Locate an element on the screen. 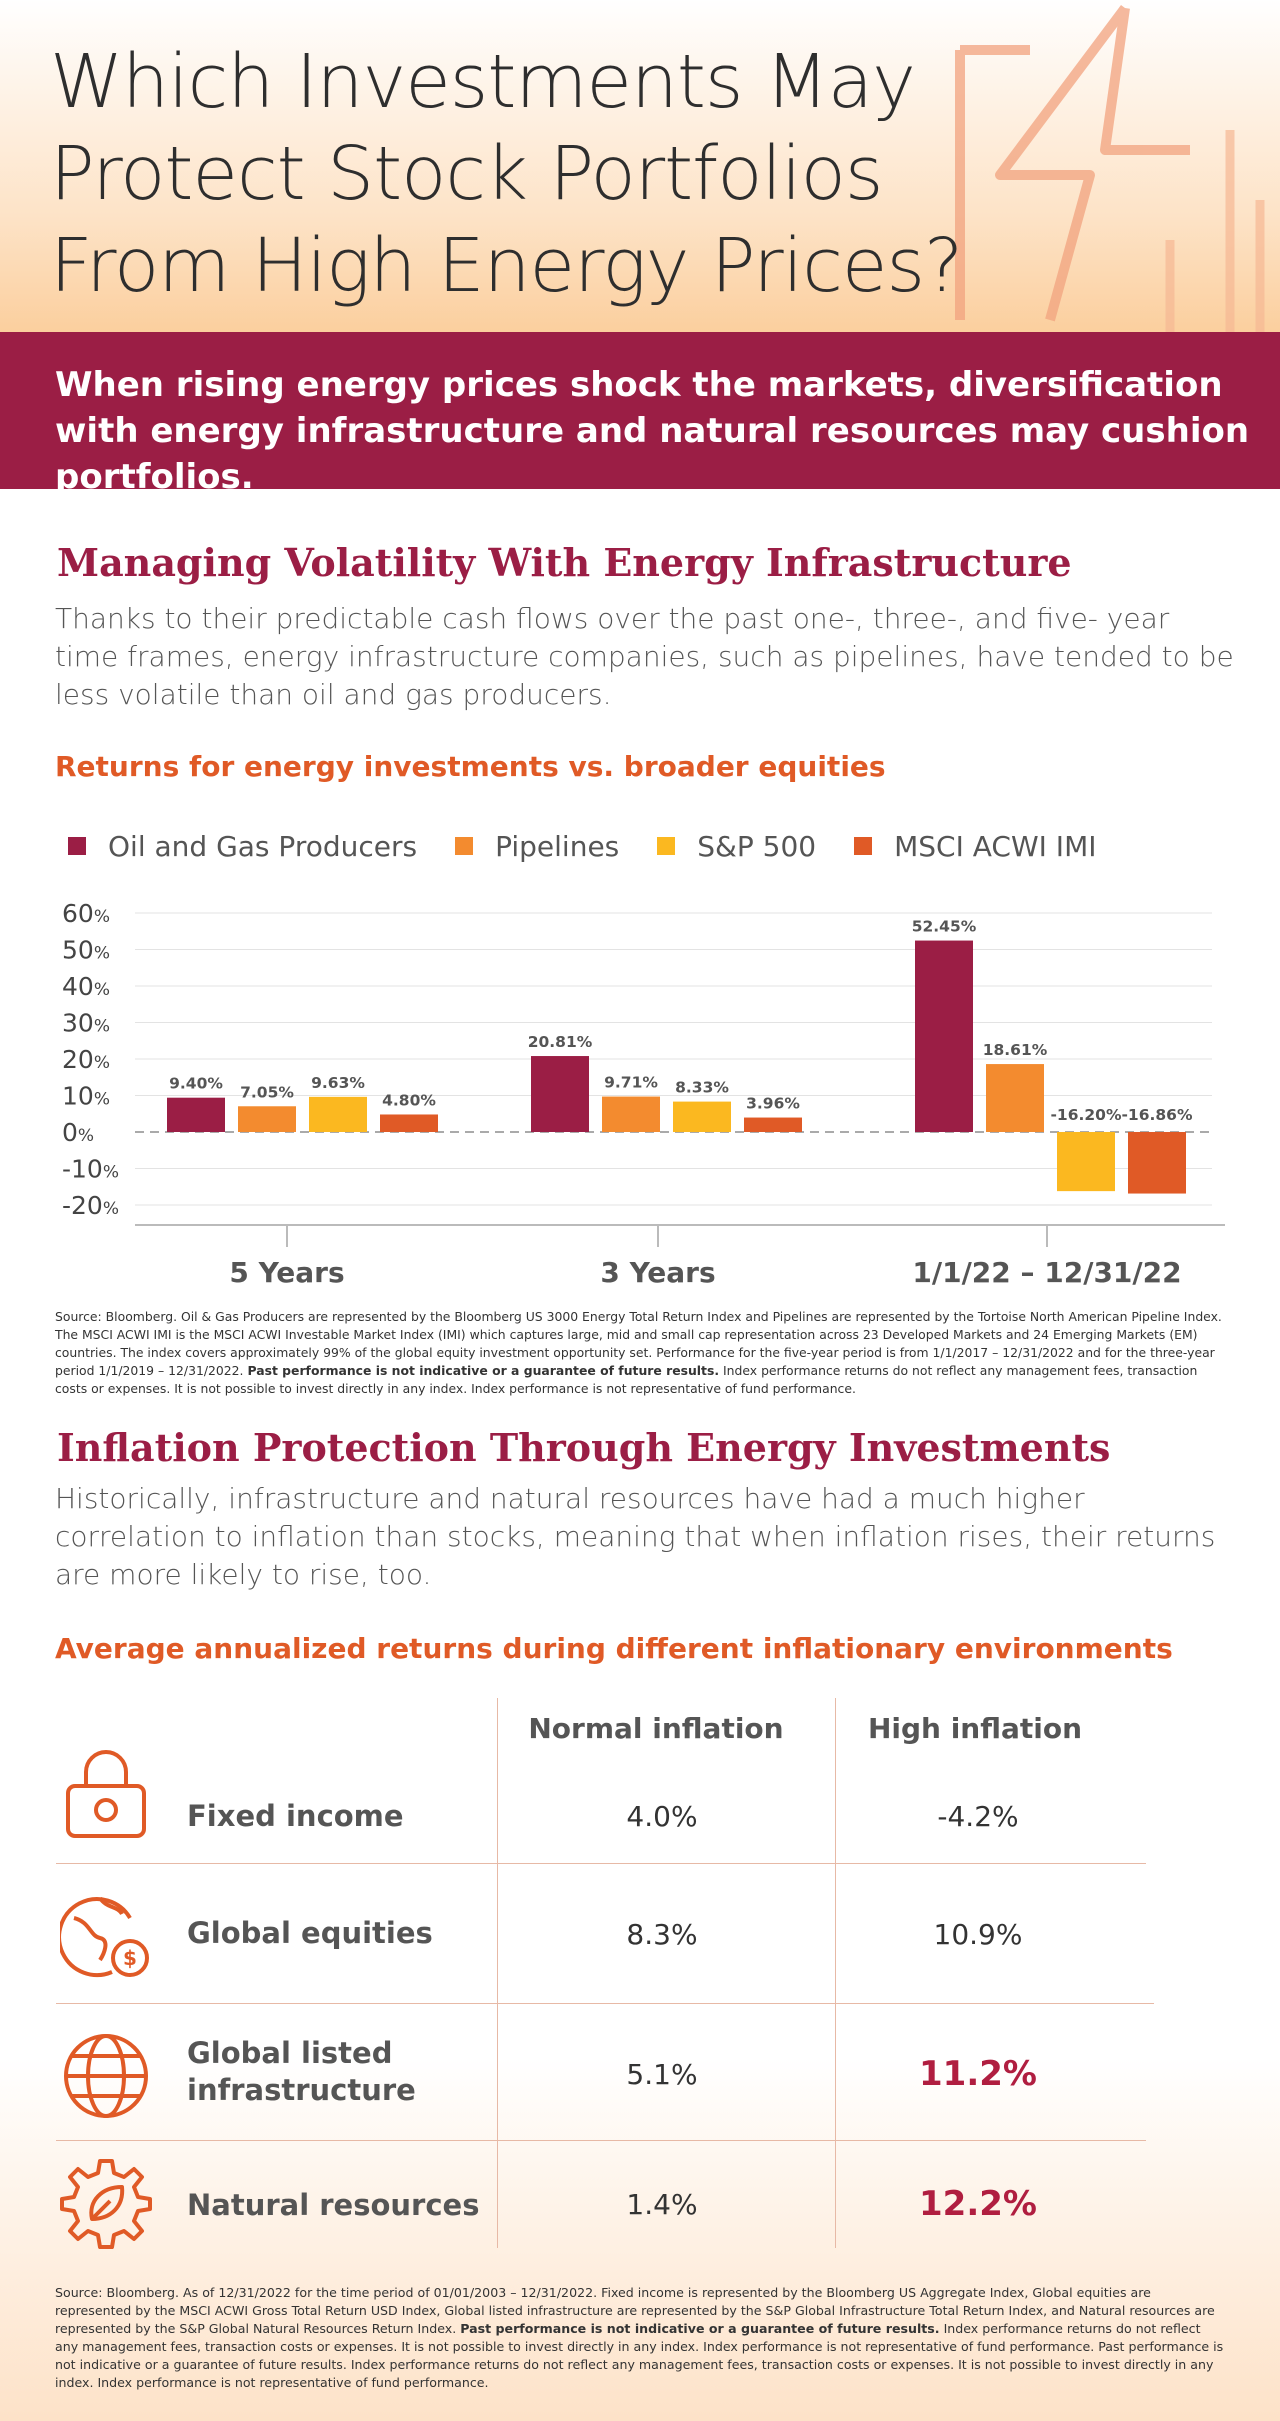 Image resolution: width=1280 pixels, height=2421 pixels. data-label: 9.40% is located at coordinates (196, 1084).